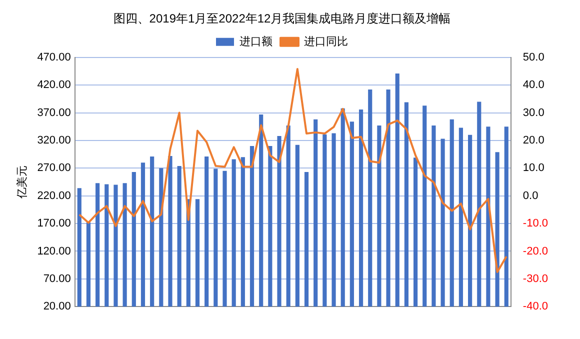 This screenshot has height=339, width=580. I want to click on y2-tick-label: 0.0, so click(530, 196).